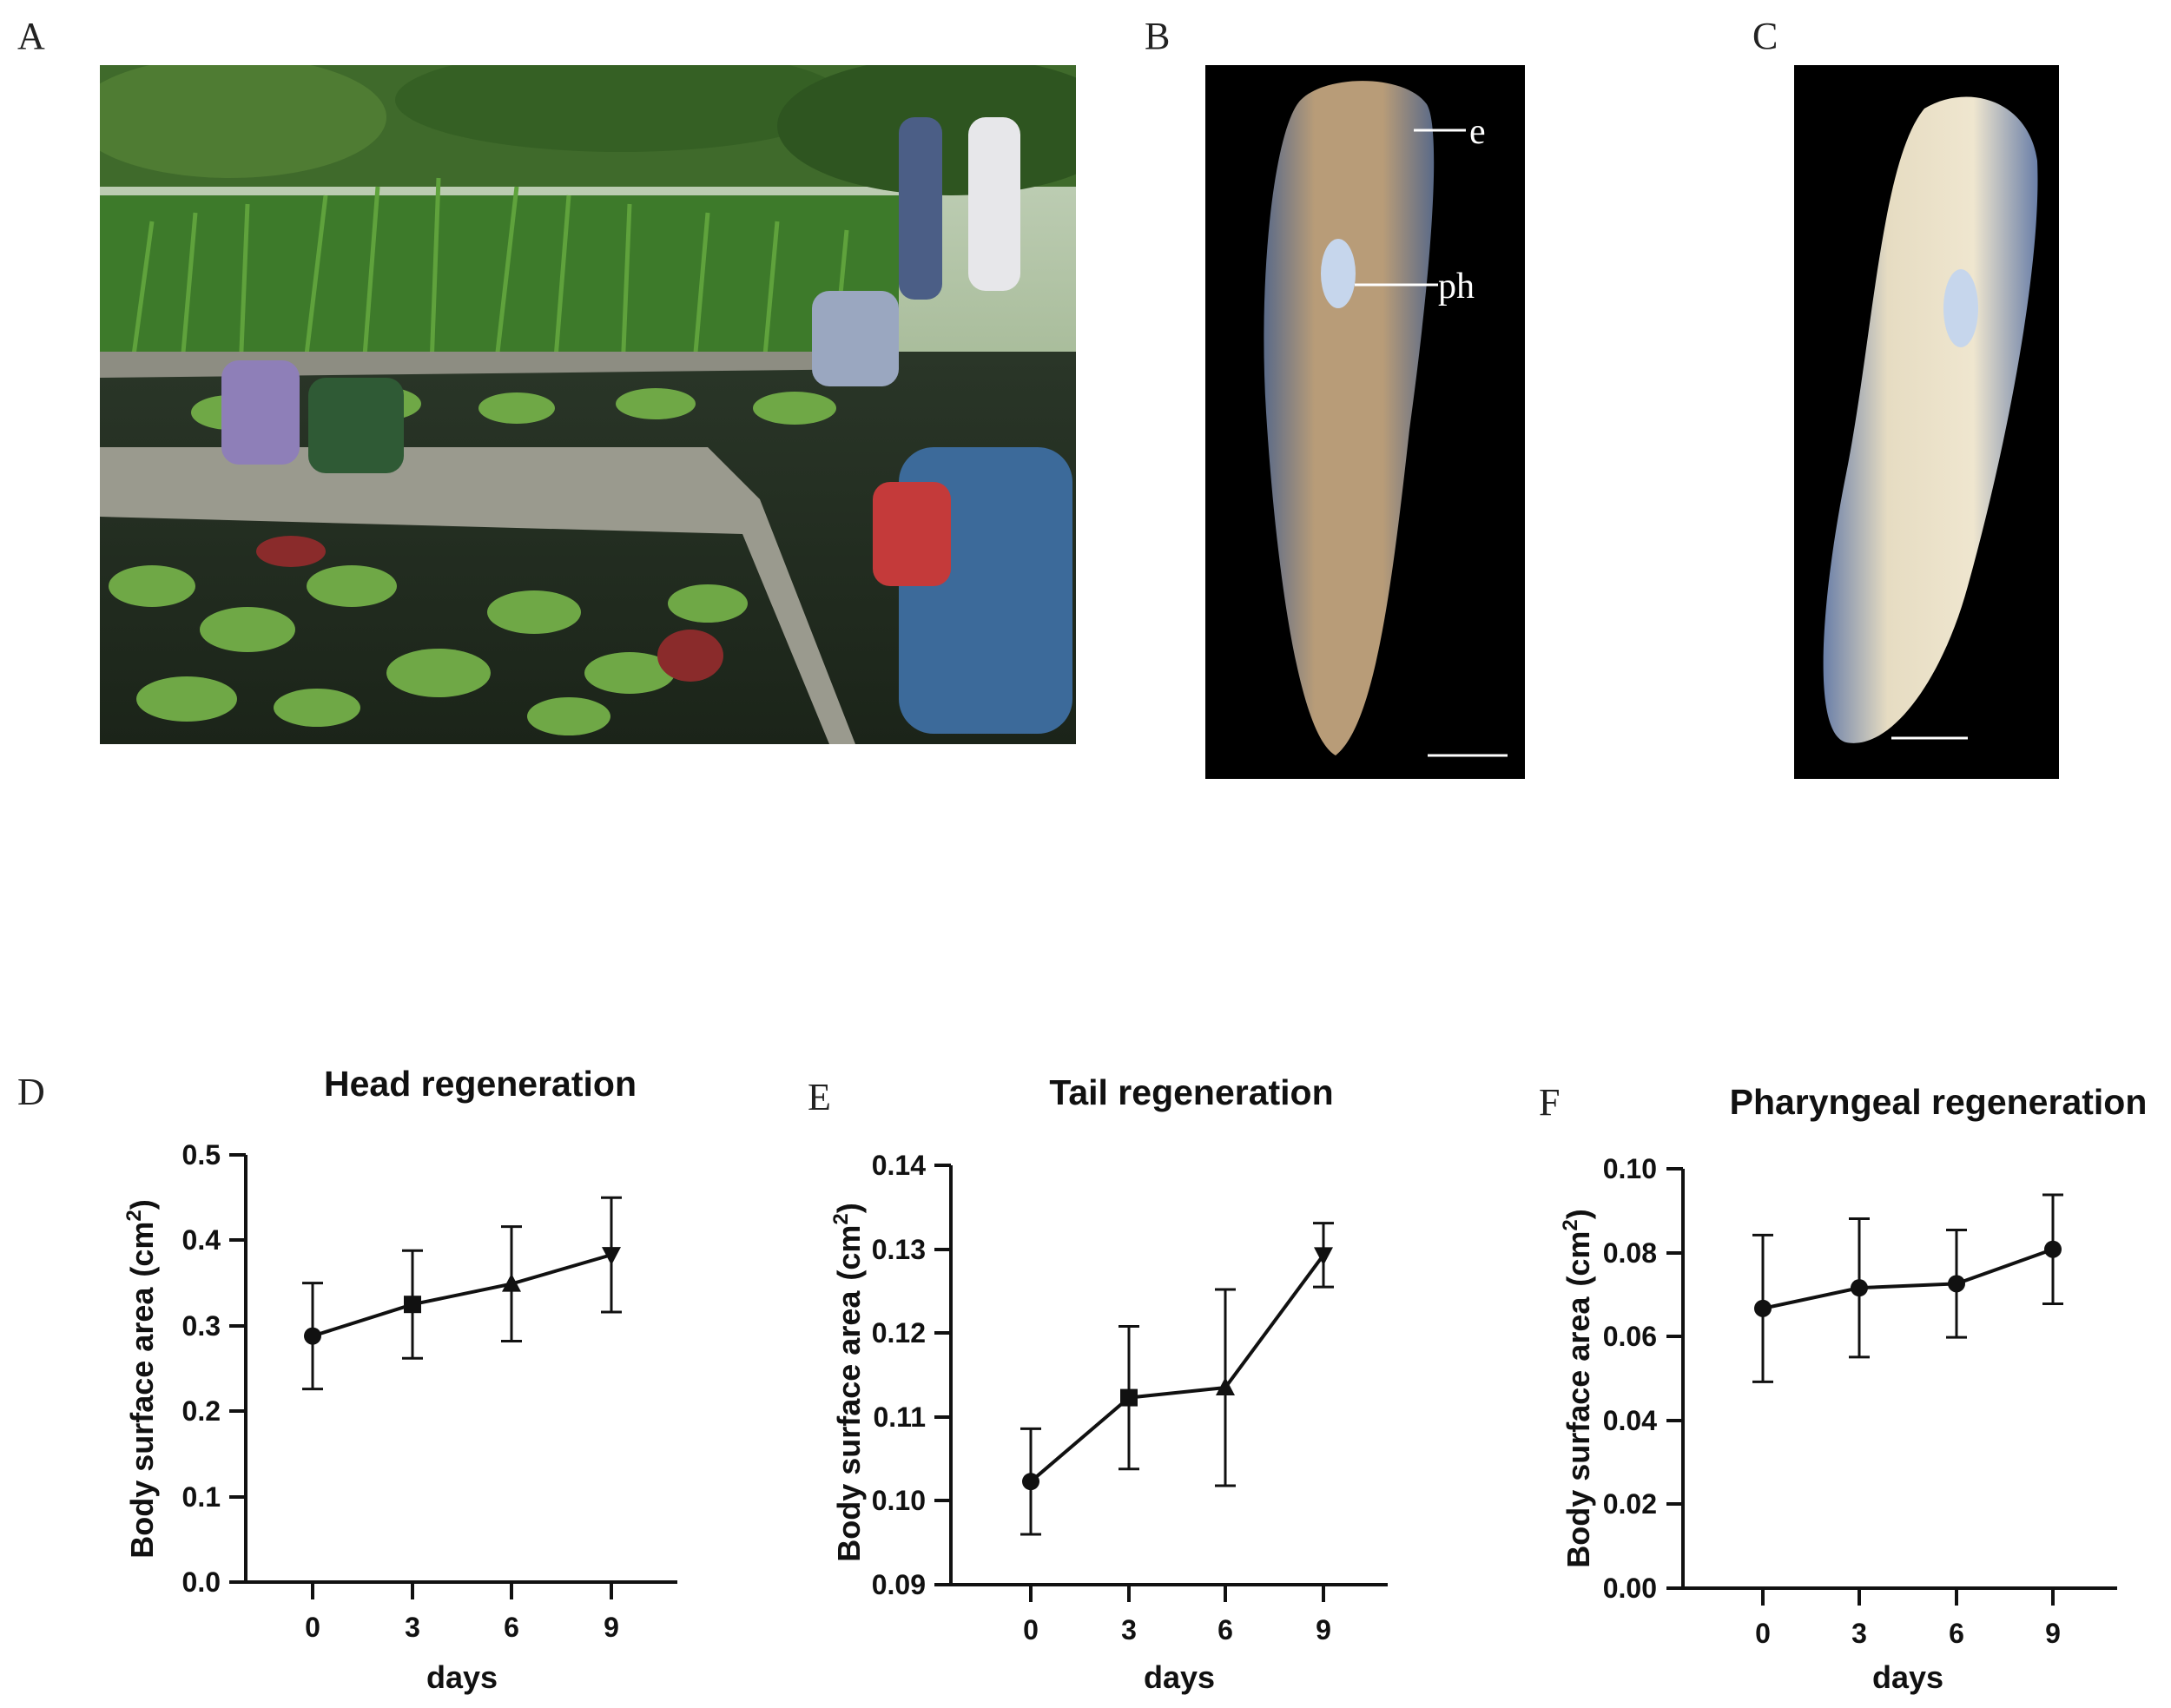 This screenshot has height=1708, width=2171. I want to click on y-tick-label: 0.4, so click(201, 1240).